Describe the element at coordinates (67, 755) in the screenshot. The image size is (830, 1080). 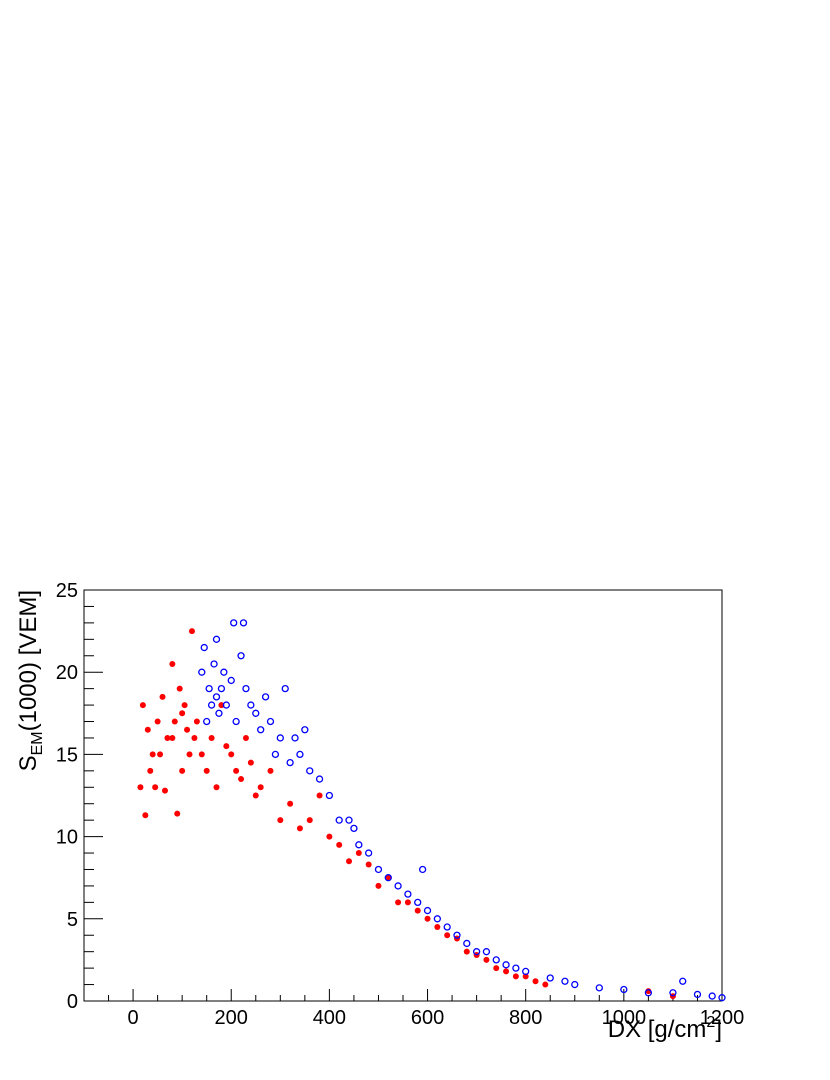
I see `y-tick-label: 15` at that location.